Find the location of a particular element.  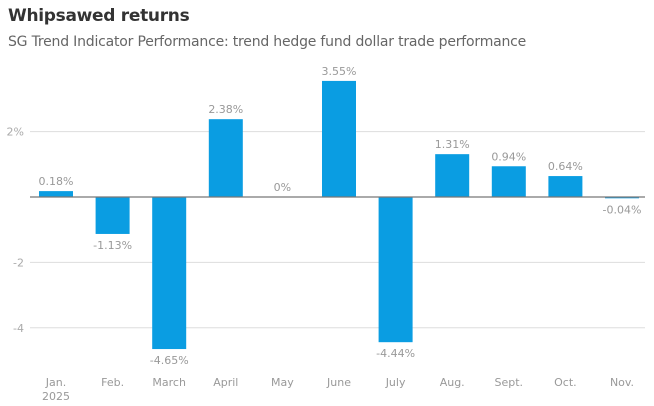

x-tick-label: Nov. is located at coordinates (622, 382).